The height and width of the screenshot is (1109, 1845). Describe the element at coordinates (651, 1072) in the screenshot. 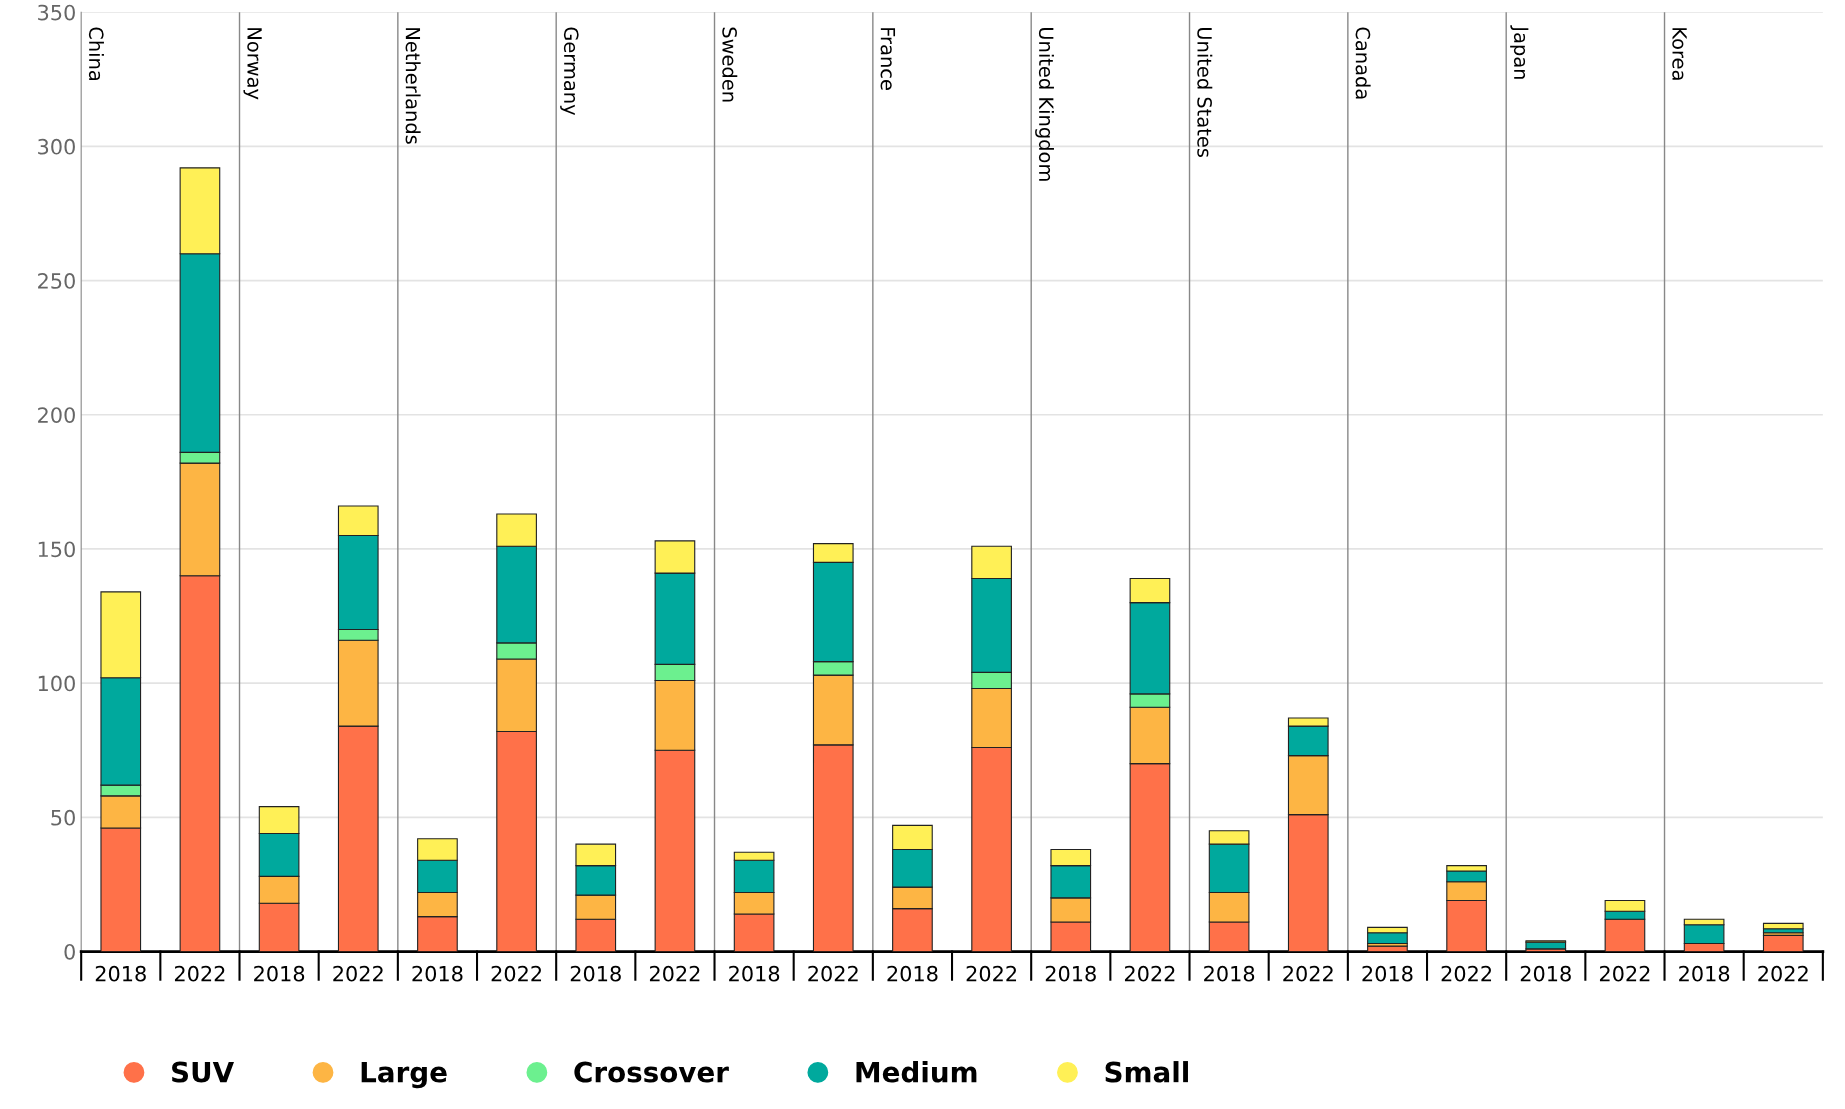

I see `legend-label: Crossover` at that location.